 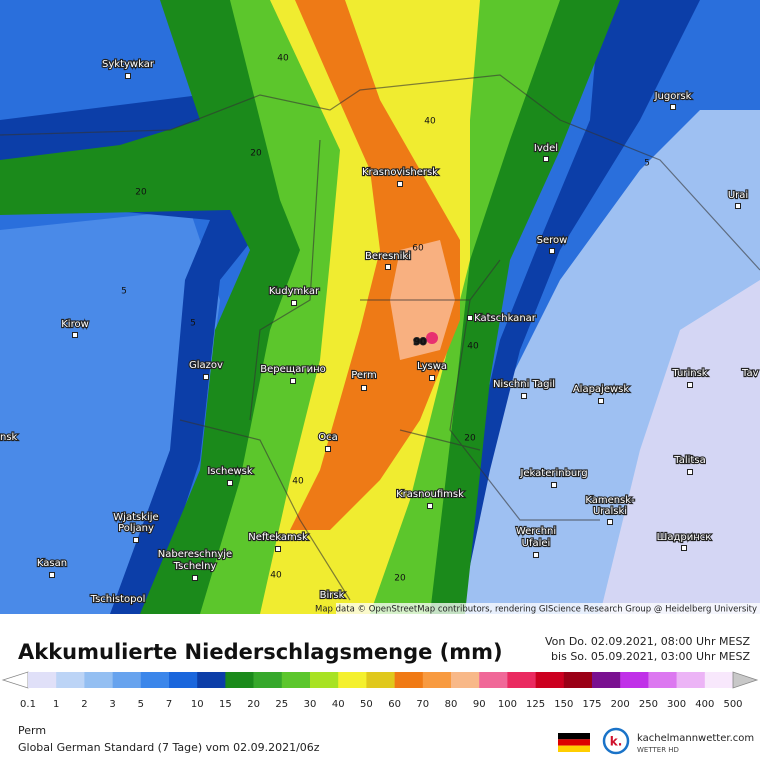 I want to click on city-label: Kirow, so click(x=75, y=324).